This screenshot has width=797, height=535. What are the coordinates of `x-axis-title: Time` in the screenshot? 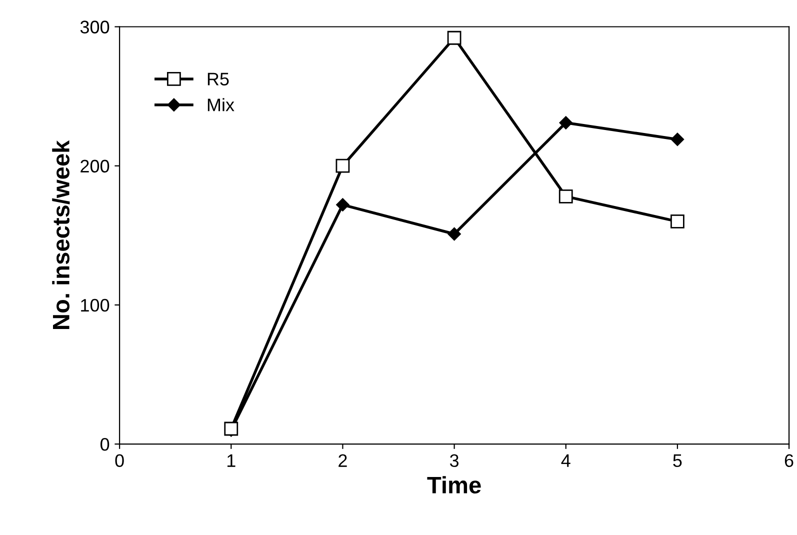 It's located at (454, 485).